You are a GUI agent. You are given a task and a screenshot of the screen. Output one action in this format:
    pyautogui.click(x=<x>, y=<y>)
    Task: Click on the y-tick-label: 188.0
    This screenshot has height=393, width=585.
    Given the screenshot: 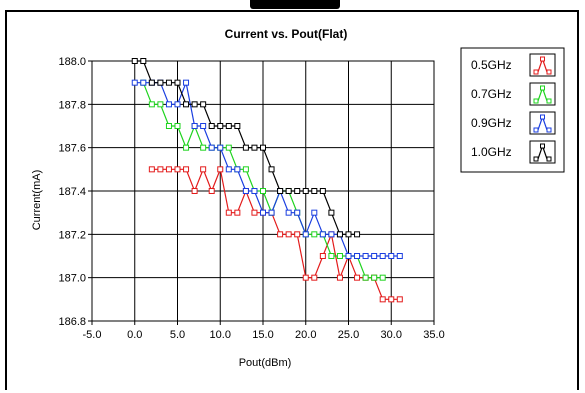 What is the action you would take?
    pyautogui.click(x=72, y=62)
    